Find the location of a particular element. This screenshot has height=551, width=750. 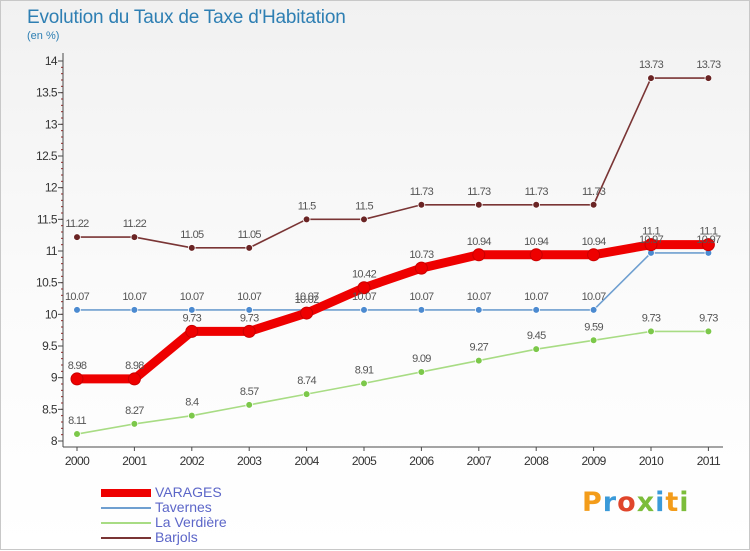

x-tick-label: 2011 is located at coordinates (709, 461).